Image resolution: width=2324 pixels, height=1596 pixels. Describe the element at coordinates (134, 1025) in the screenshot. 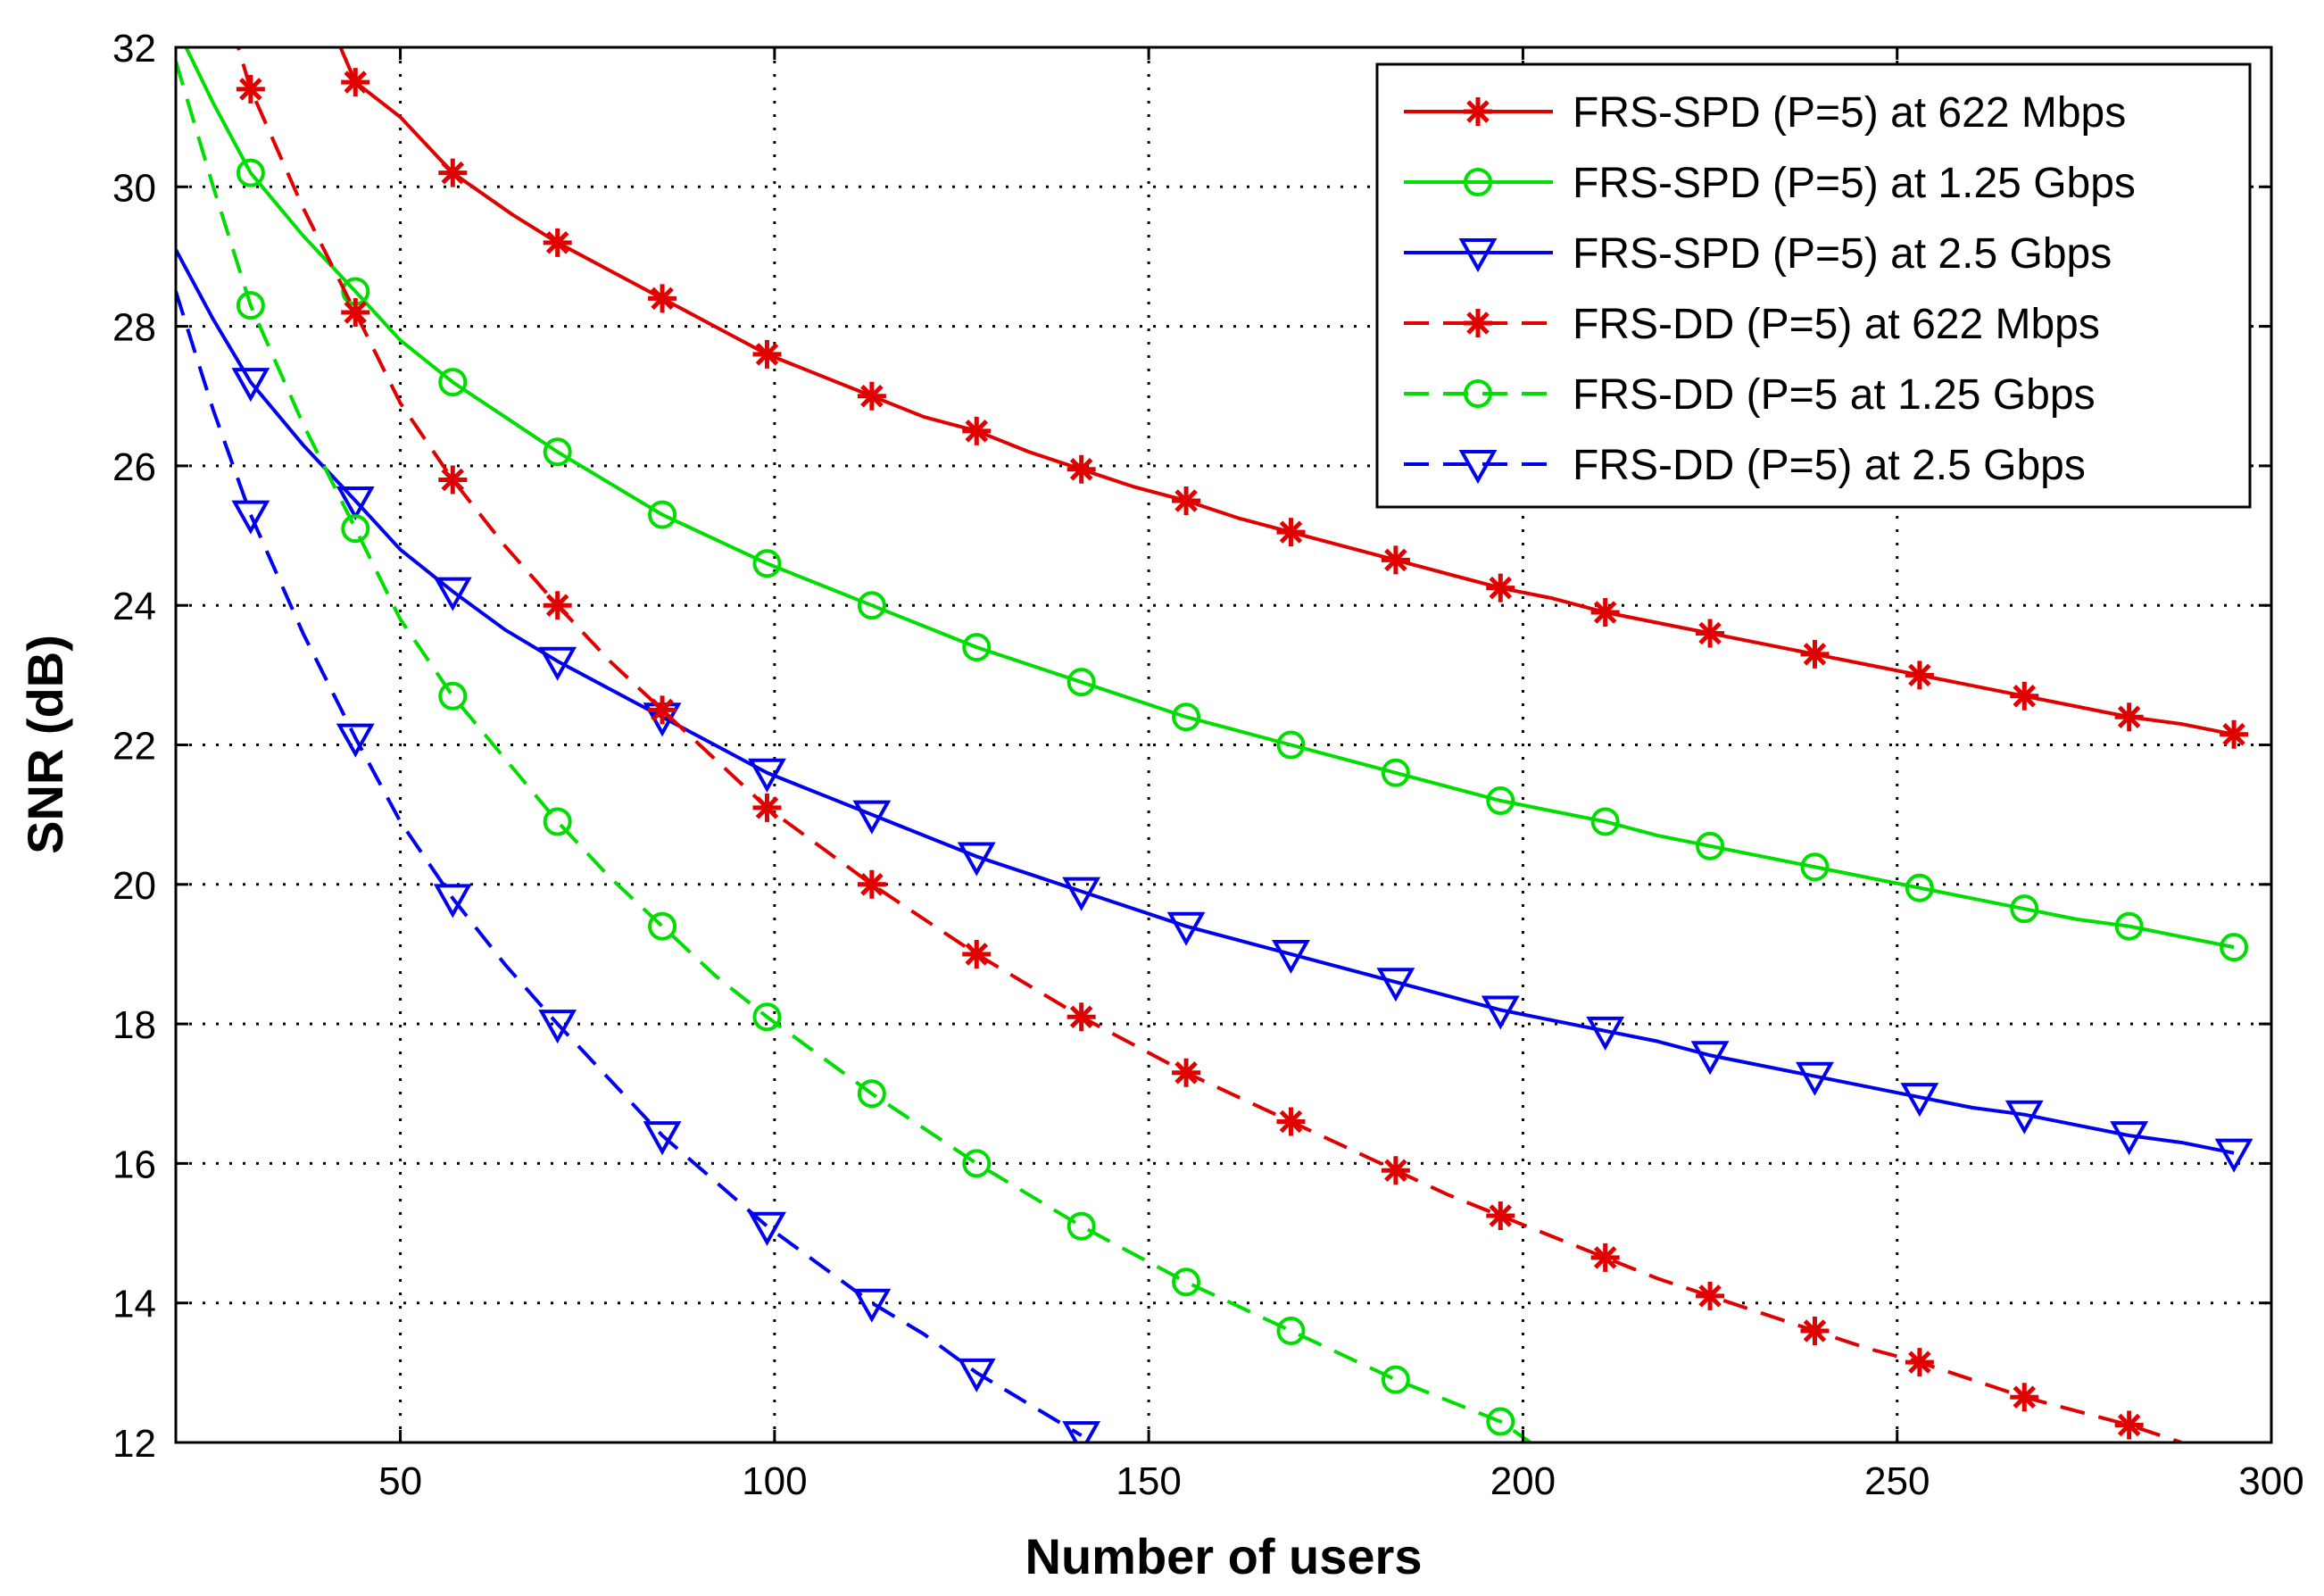

I see `y-tick-label: 18` at that location.